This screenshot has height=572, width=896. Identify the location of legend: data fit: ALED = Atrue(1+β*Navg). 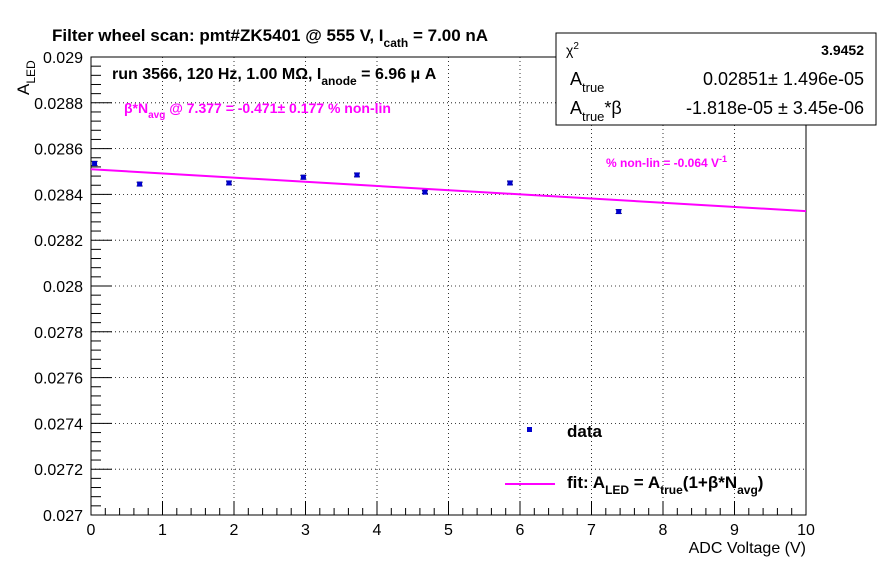
(634, 459).